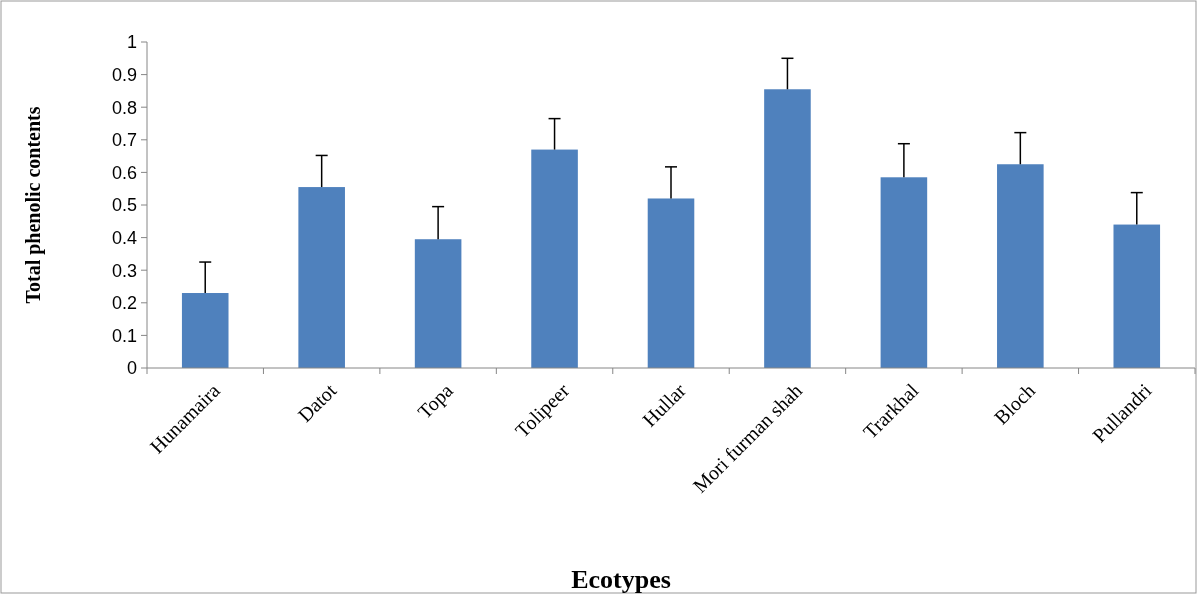 The image size is (1197, 594). I want to click on y-tick-label: 0.6, so click(124, 172).